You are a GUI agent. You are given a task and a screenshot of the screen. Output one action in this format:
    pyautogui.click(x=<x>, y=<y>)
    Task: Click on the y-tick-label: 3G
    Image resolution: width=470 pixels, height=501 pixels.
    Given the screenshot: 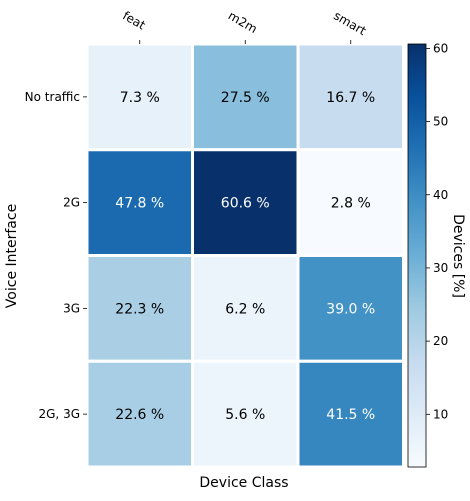 What is the action you would take?
    pyautogui.click(x=71, y=308)
    